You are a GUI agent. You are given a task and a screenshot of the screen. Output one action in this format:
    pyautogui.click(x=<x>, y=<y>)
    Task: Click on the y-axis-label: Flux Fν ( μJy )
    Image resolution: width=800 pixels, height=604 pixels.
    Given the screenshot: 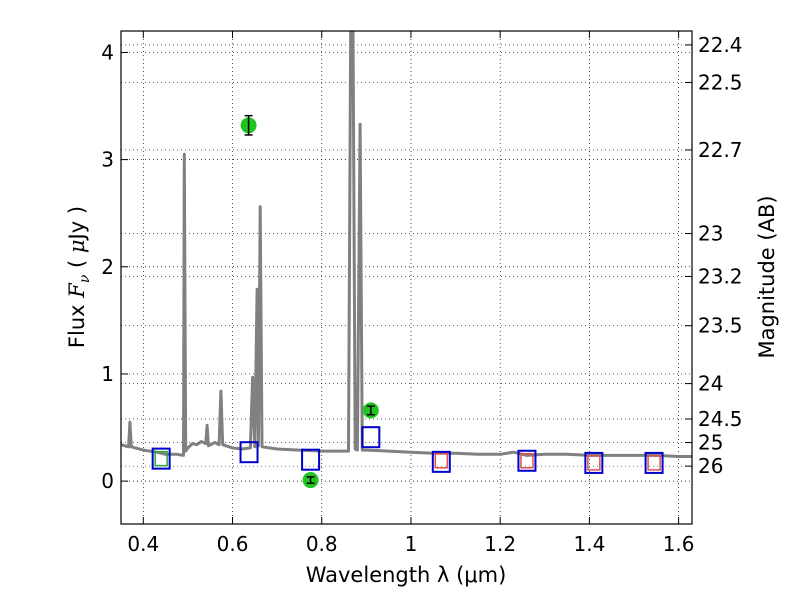 What is the action you would take?
    pyautogui.click(x=79, y=277)
    